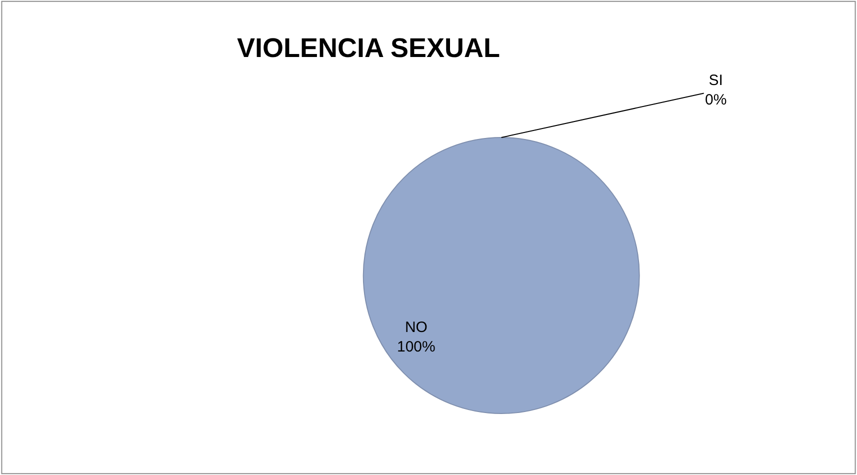 The image size is (857, 475). Describe the element at coordinates (716, 100) in the screenshot. I see `text: 0%` at that location.